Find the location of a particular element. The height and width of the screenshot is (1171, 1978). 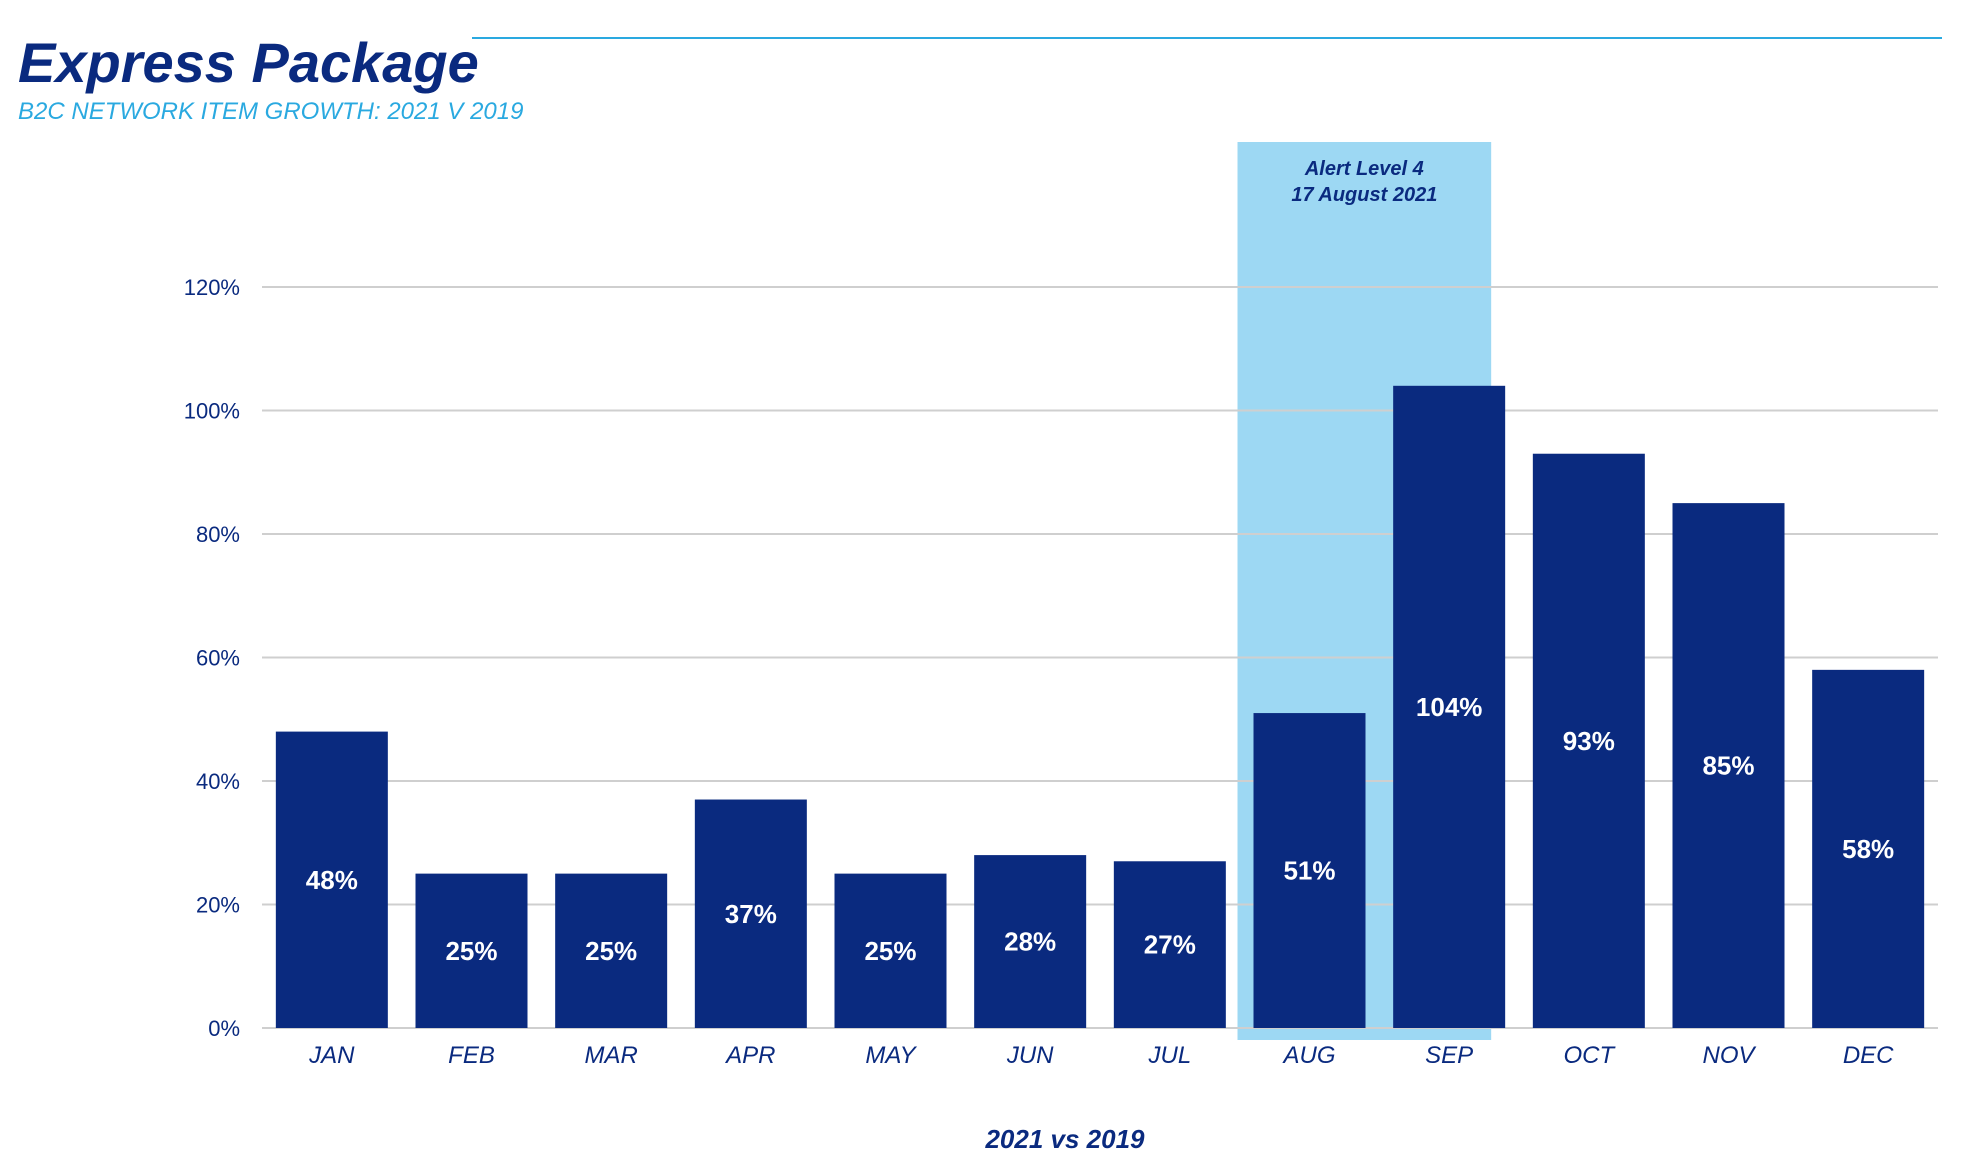

y-axis-ticks: 0% 20% 40% 60% 80% 100% 120% is located at coordinates (212, 658).